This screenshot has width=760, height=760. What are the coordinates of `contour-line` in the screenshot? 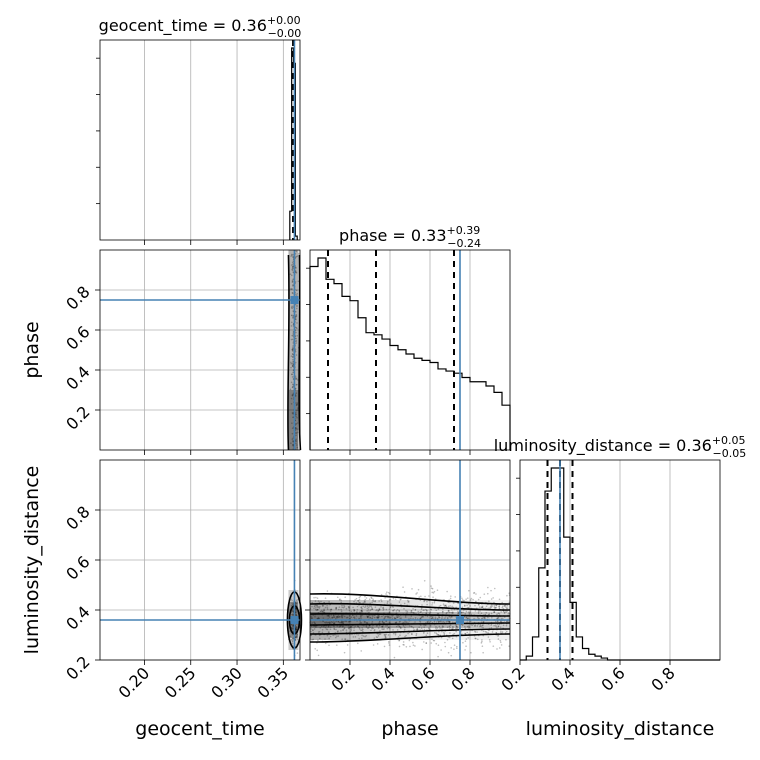 It's located at (410, 617).